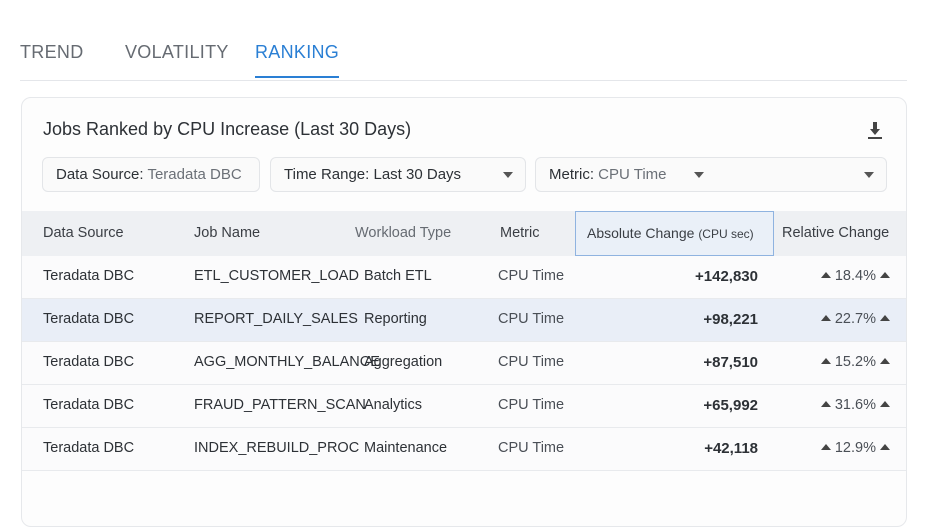 The image size is (936, 527). What do you see at coordinates (417, 174) in the screenshot?
I see `filter-value: Last 30 Days` at bounding box center [417, 174].